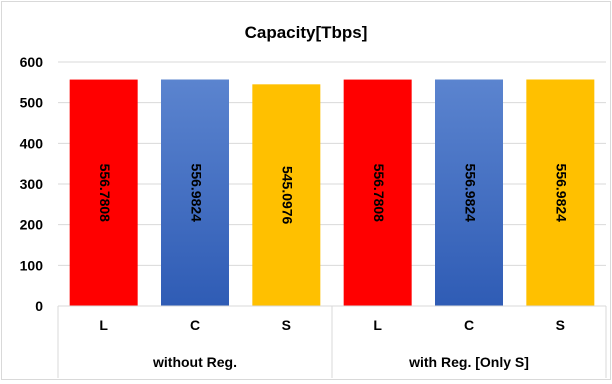 This screenshot has width=612, height=384. What do you see at coordinates (39, 306) in the screenshot?
I see `y-tick-label: 0` at bounding box center [39, 306].